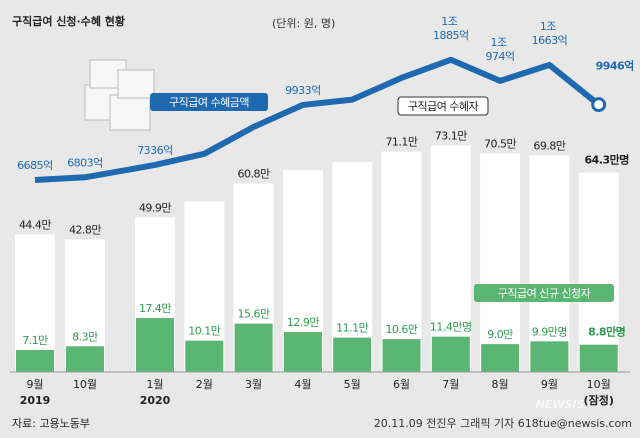 Image resolution: width=640 pixels, height=438 pixels. I want to click on bar-value-label: 9.9만명, so click(549, 331).